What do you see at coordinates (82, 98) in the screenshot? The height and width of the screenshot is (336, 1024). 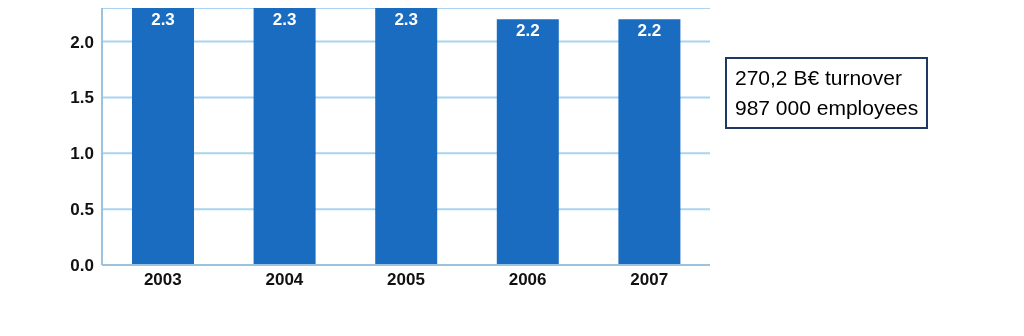 I see `y-tick-label: 1.5` at bounding box center [82, 98].